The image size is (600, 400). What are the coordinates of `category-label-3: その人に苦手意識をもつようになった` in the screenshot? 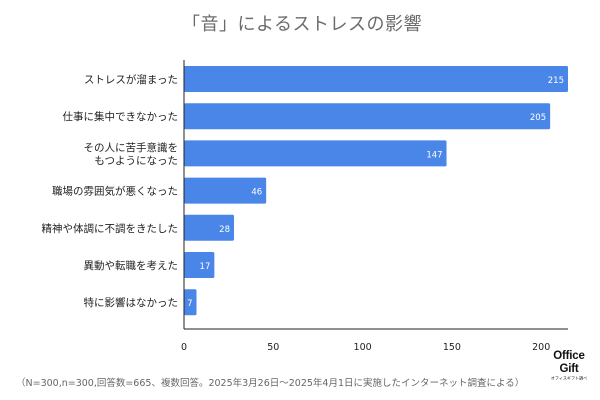 It's located at (131, 154).